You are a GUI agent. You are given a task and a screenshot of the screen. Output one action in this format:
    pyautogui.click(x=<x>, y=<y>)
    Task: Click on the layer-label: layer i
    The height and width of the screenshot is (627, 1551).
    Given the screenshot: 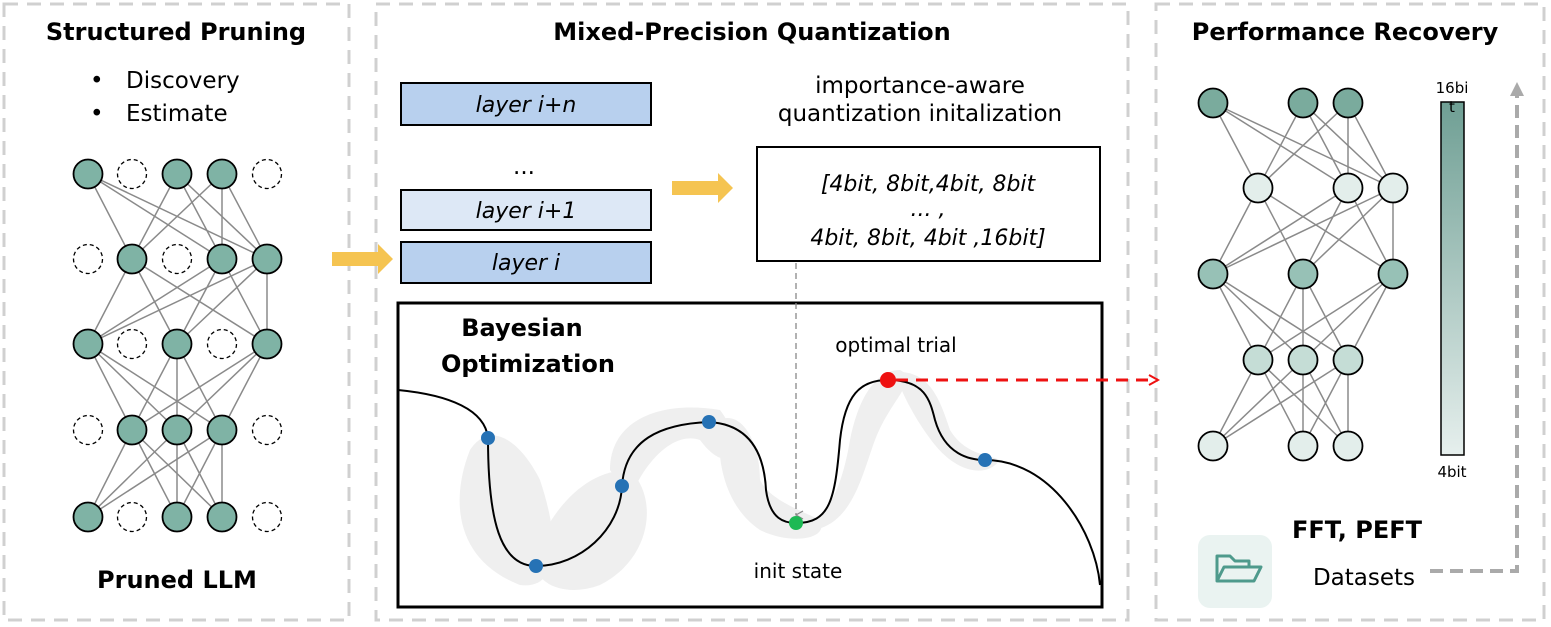 What is the action you would take?
    pyautogui.click(x=526, y=263)
    